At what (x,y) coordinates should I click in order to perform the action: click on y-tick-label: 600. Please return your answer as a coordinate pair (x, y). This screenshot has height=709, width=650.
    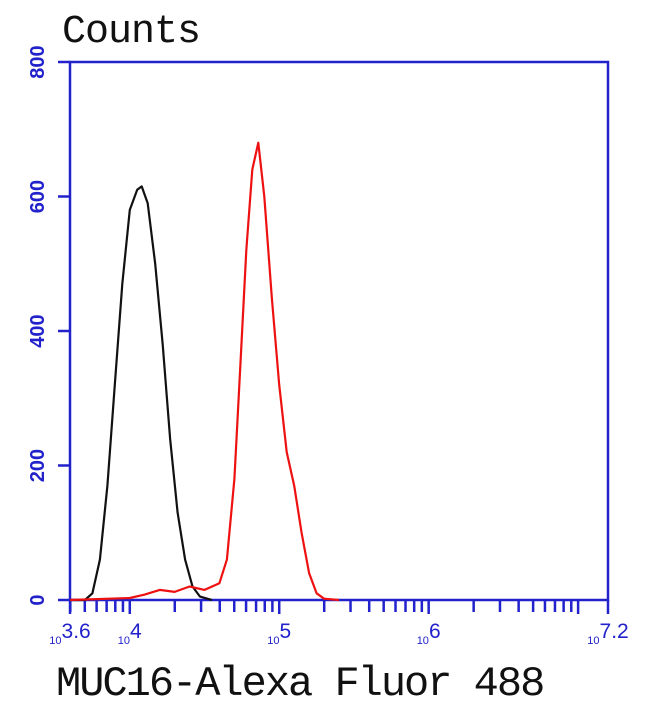
    Looking at the image, I should click on (38, 196).